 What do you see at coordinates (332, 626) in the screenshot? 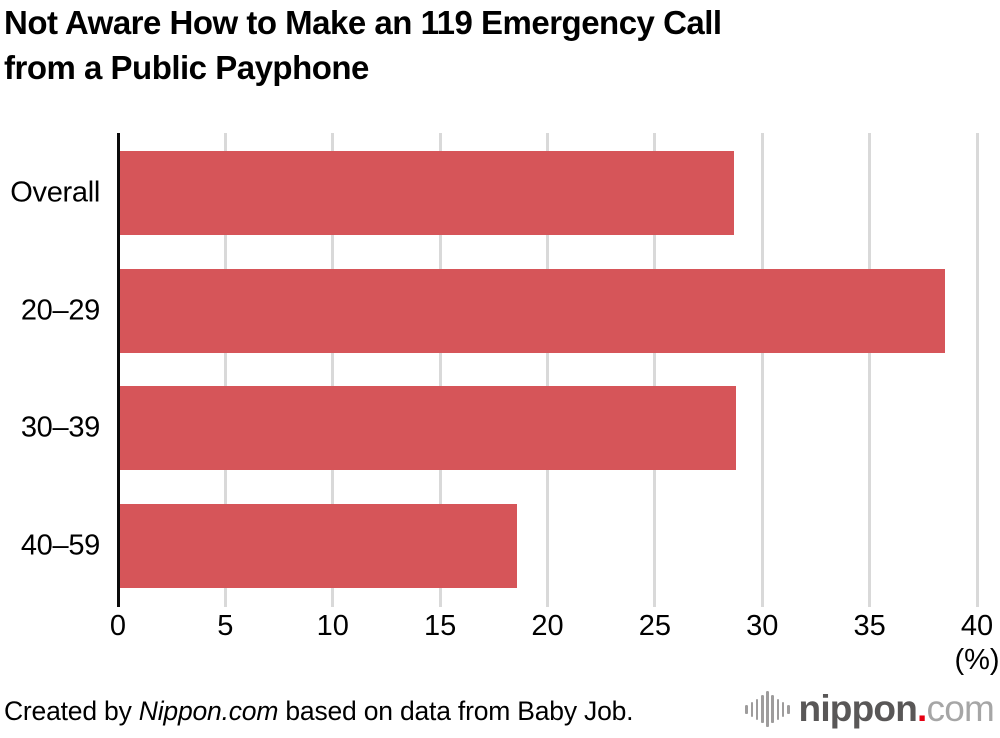
I see `x-tick-label: 10` at bounding box center [332, 626].